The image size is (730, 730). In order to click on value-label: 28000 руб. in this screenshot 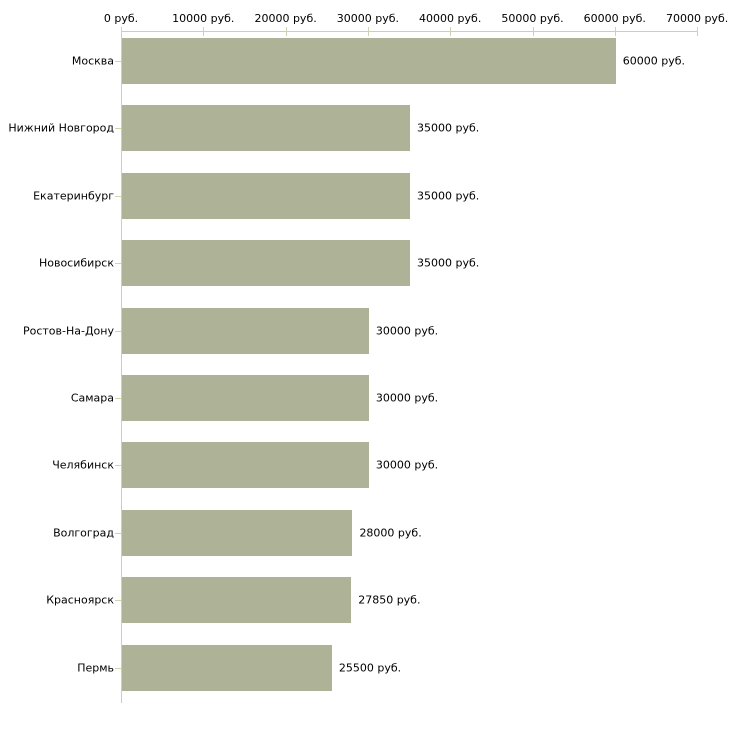, I will do `click(390, 533)`.